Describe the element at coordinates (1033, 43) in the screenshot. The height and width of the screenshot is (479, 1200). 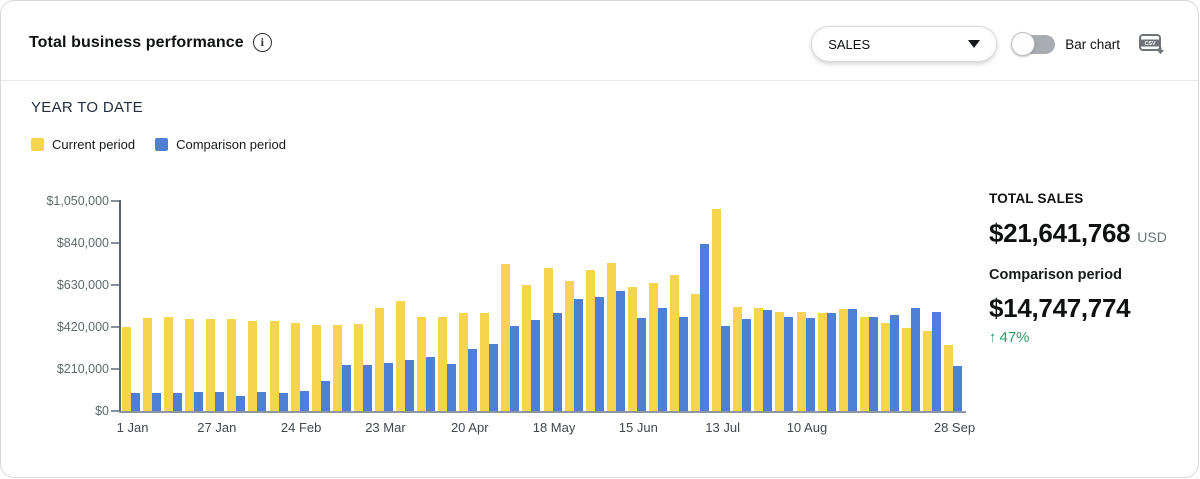
I see `bar-chart-toggle` at that location.